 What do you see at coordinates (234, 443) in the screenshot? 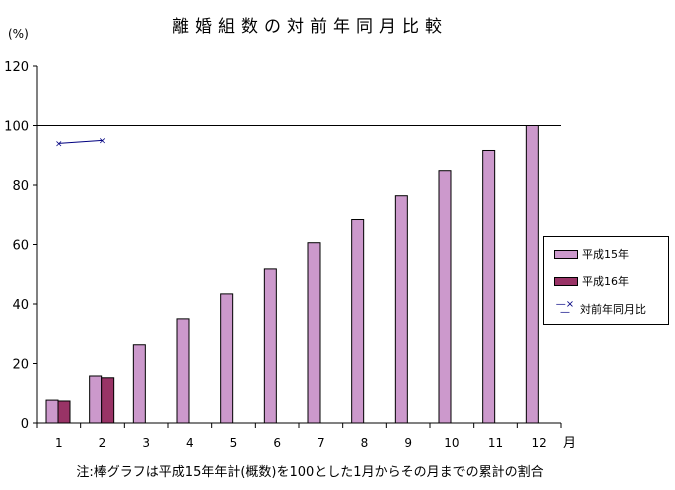
I see `x-tick-label: 5` at bounding box center [234, 443].